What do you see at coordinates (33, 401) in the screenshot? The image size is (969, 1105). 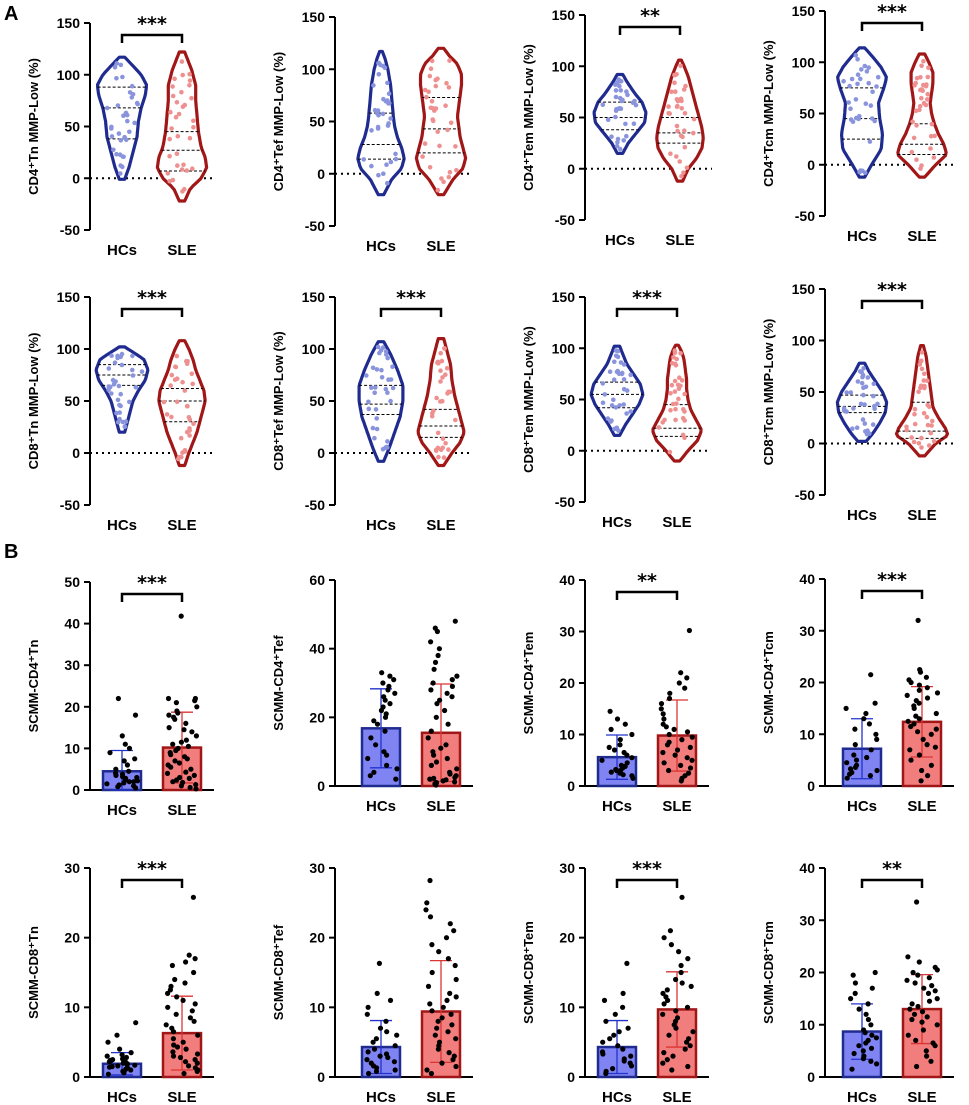 I see `y-axis-label: CD8⁺Tn MMP-Low (%)` at bounding box center [33, 401].